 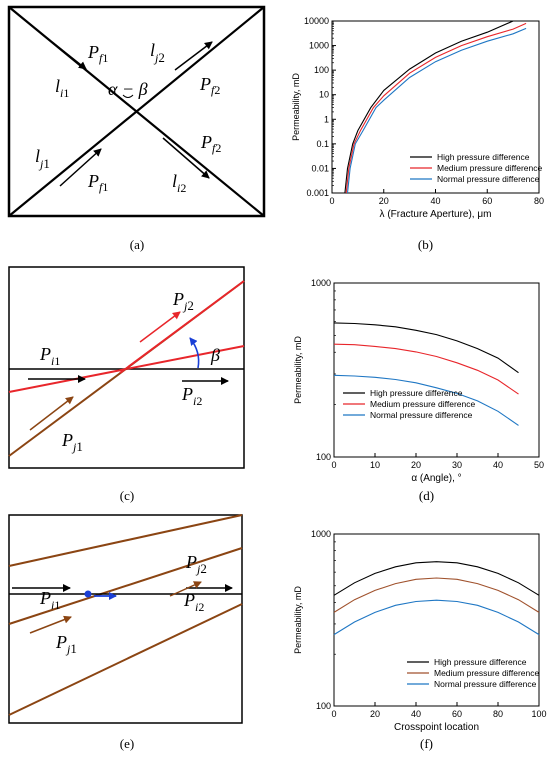 What do you see at coordinates (182, 327) in the screenshot?
I see `angled-fracture-steep-upper` at bounding box center [182, 327].